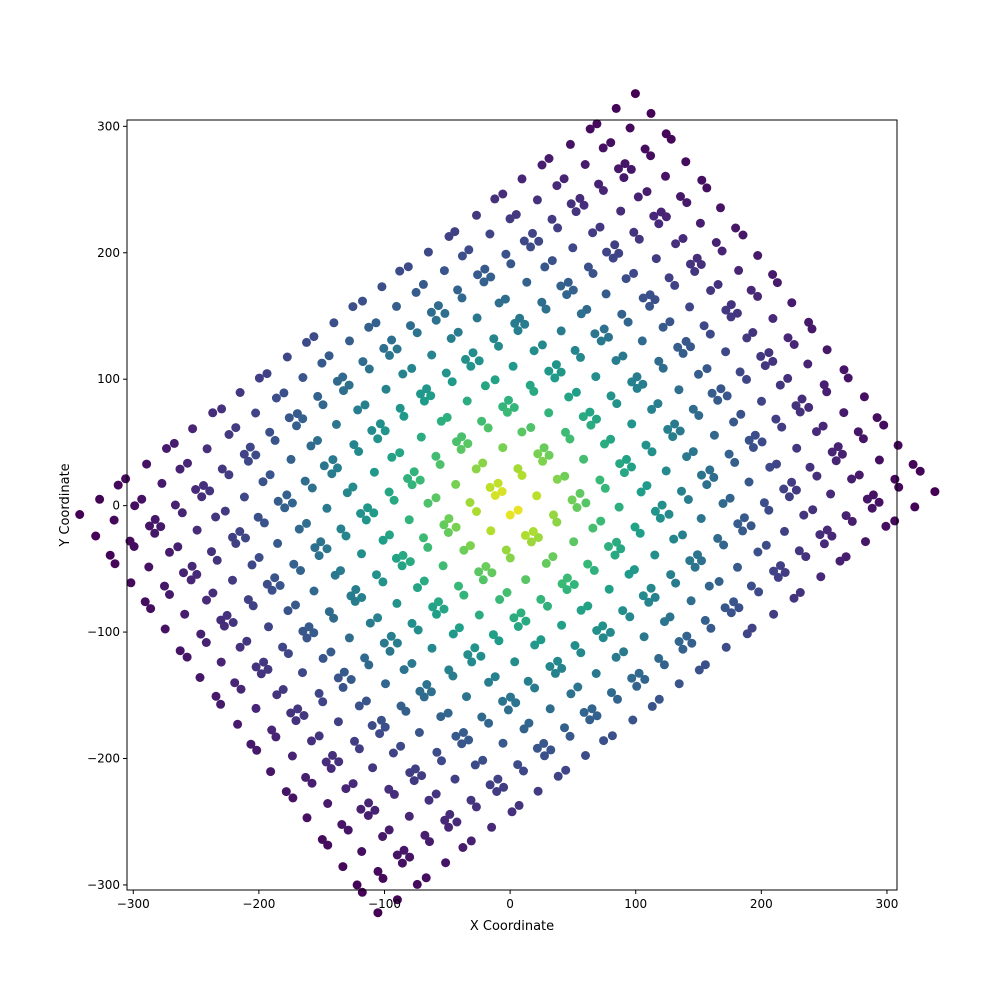  What do you see at coordinates (510, 904) in the screenshot?
I see `x-tick-label: 0` at bounding box center [510, 904].